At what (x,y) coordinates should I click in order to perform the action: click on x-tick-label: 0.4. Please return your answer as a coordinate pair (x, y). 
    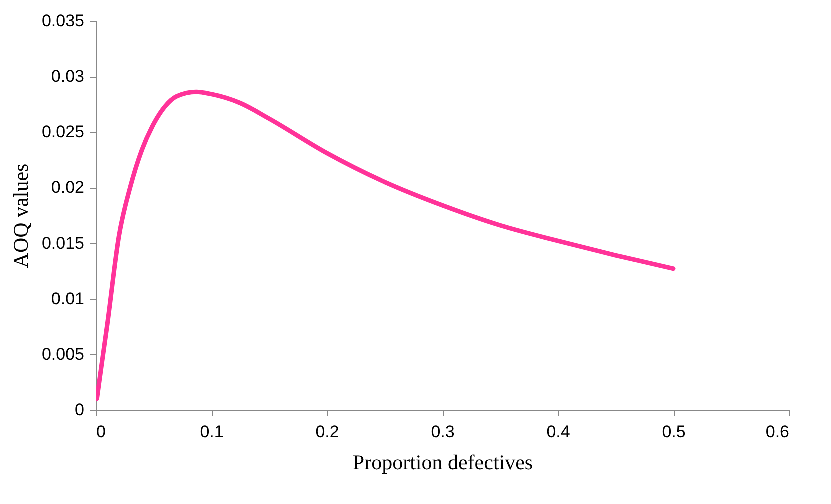
    Looking at the image, I should click on (558, 432).